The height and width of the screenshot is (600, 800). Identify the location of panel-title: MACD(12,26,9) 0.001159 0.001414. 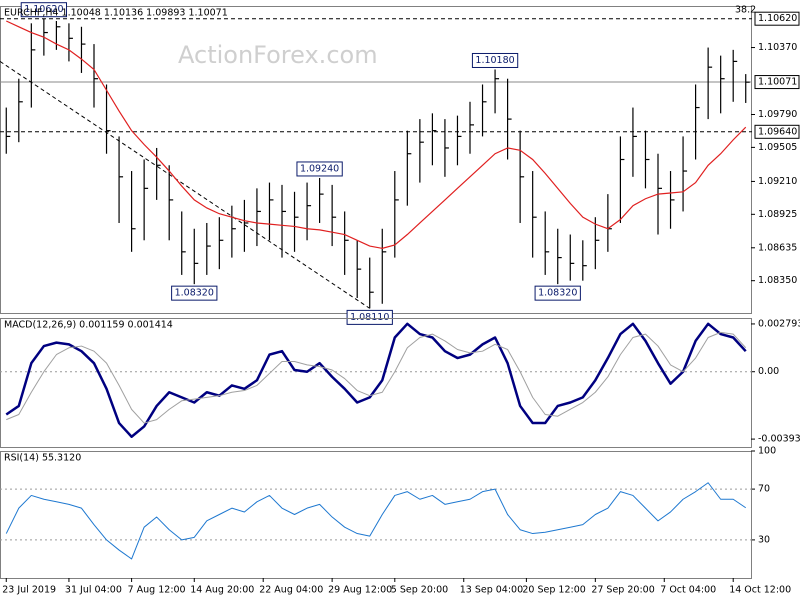
(88, 325).